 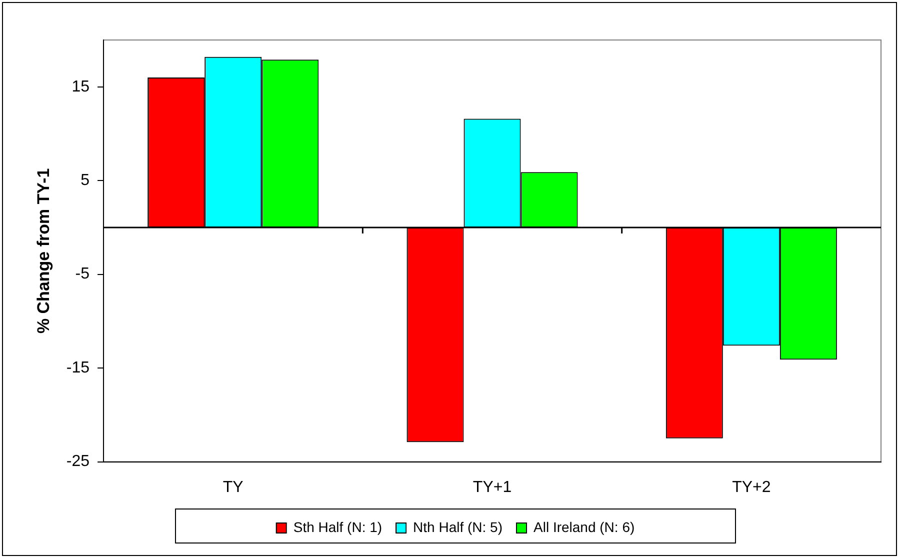 What do you see at coordinates (82, 274) in the screenshot?
I see `y-tick-label: -5` at bounding box center [82, 274].